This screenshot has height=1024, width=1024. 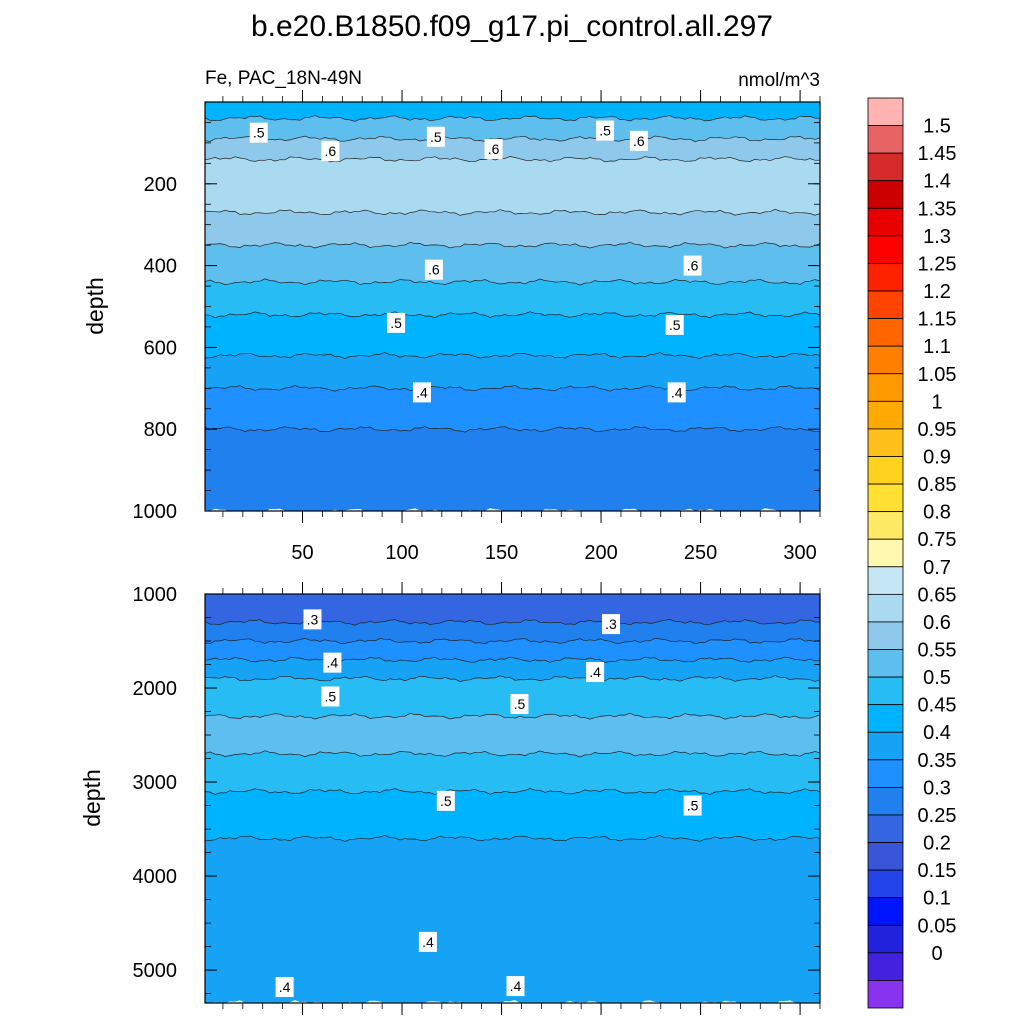 I want to click on colorbar-level-label: 1.15, so click(x=937, y=320).